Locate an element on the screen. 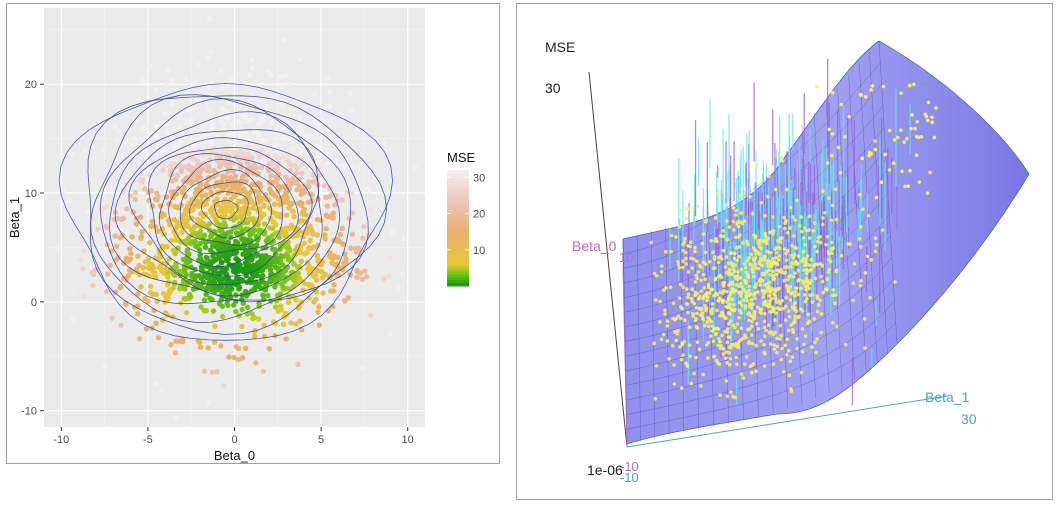 The width and height of the screenshot is (1059, 508). contour-line is located at coordinates (228, 210).